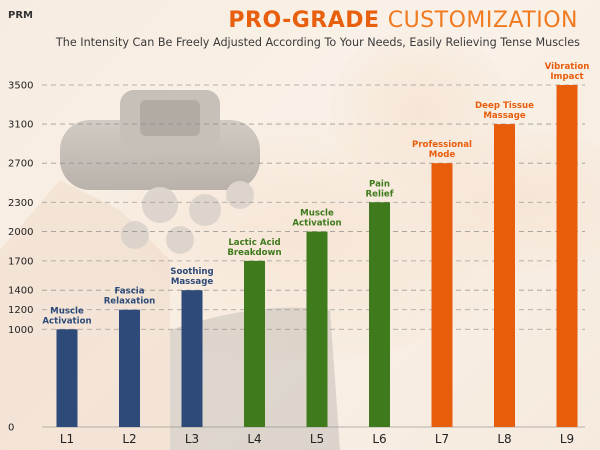 This screenshot has width=600, height=450. I want to click on x-tick-label: L7, so click(442, 439).